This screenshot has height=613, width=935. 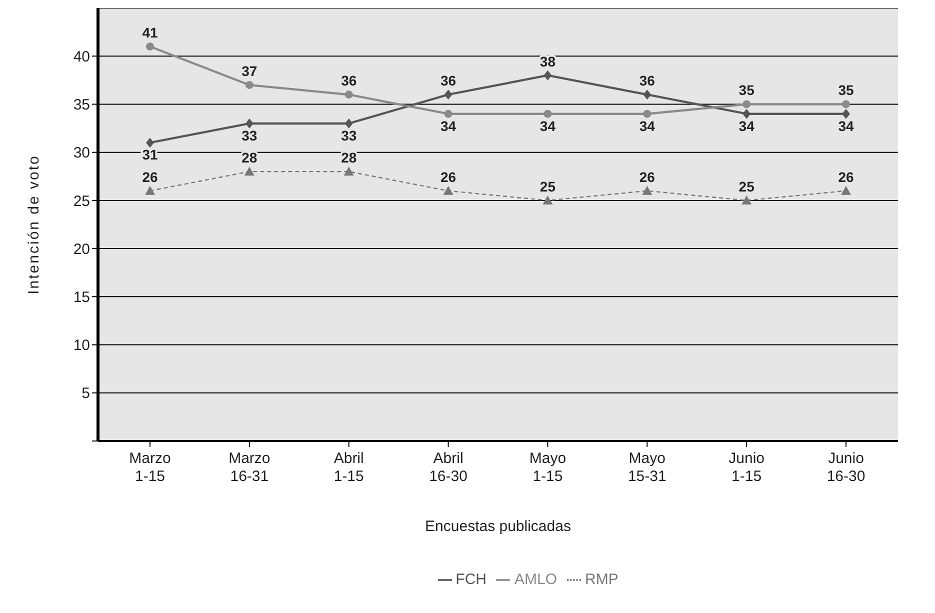 I want to click on x-tick-label: Junio 1-15, so click(x=746, y=467).